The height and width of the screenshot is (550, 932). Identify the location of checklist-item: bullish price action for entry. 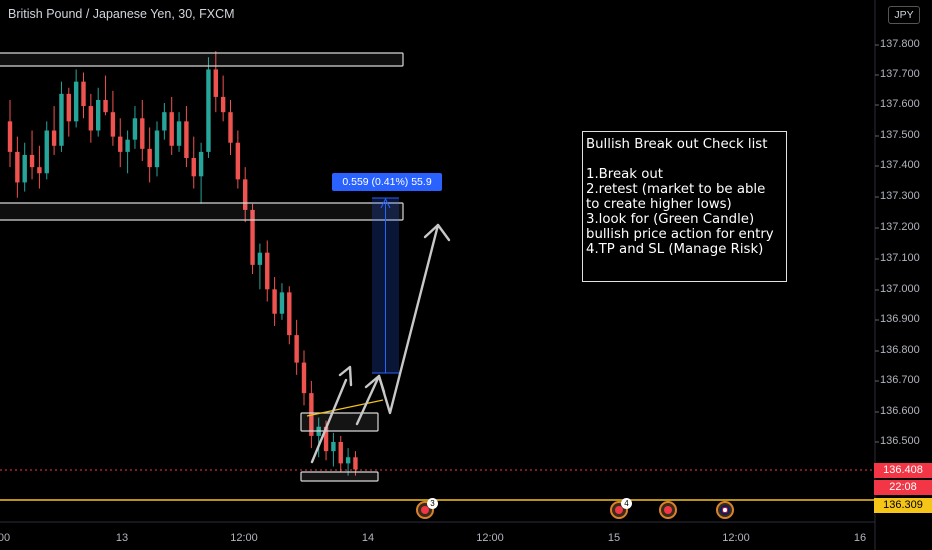
(680, 234).